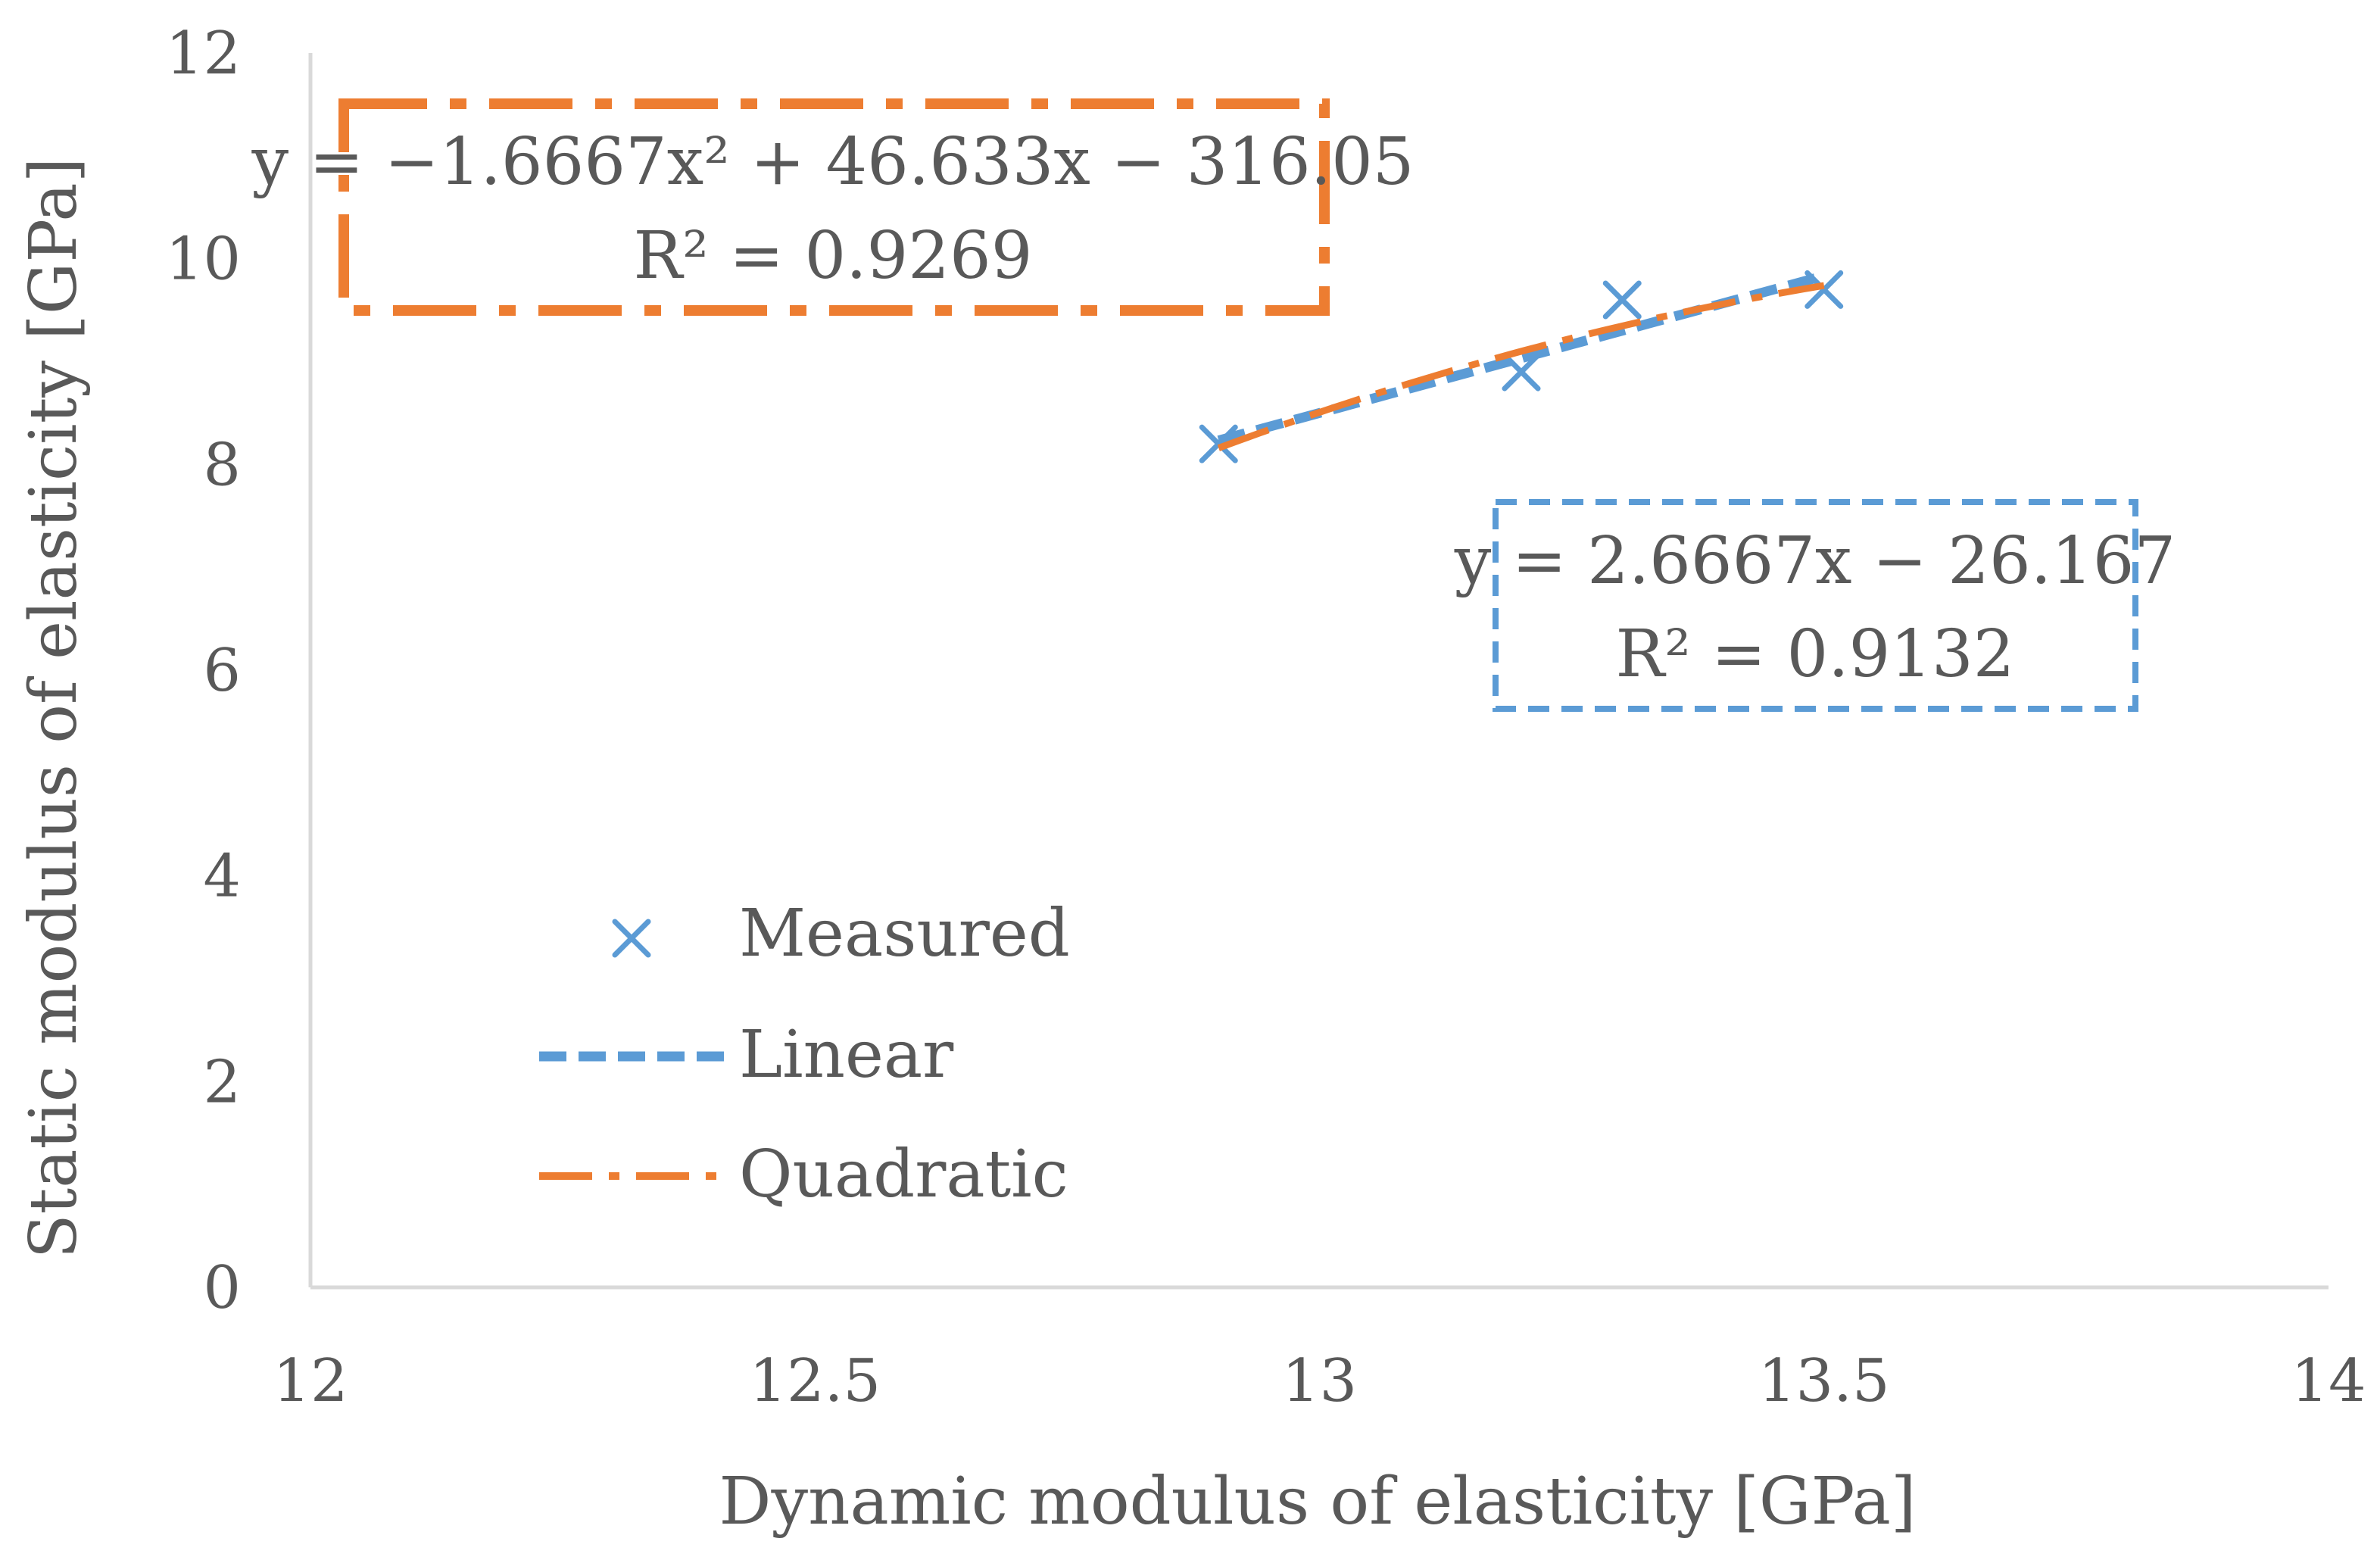 The width and height of the screenshot is (2380, 1563). What do you see at coordinates (203, 54) in the screenshot?
I see `y-tick-label: 12` at bounding box center [203, 54].